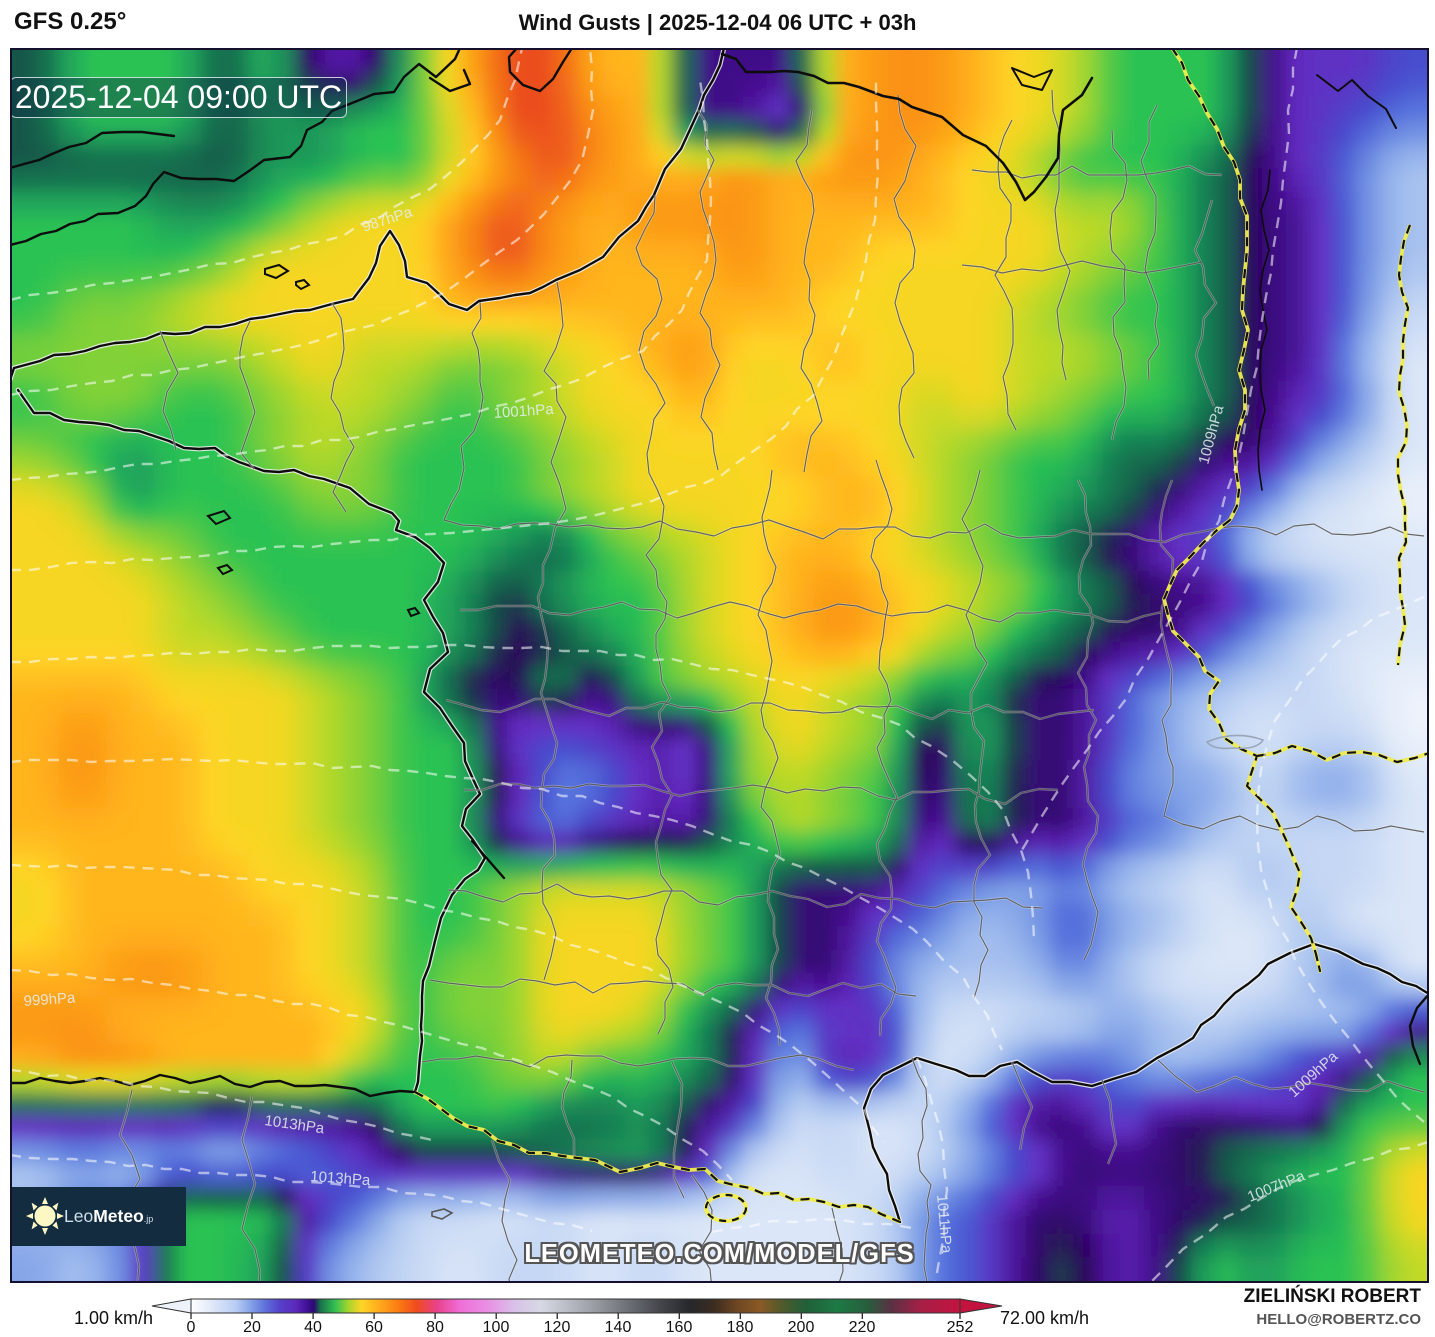  Describe the element at coordinates (341, 1178) in the screenshot. I see `svg-text: 1013hPa` at that location.